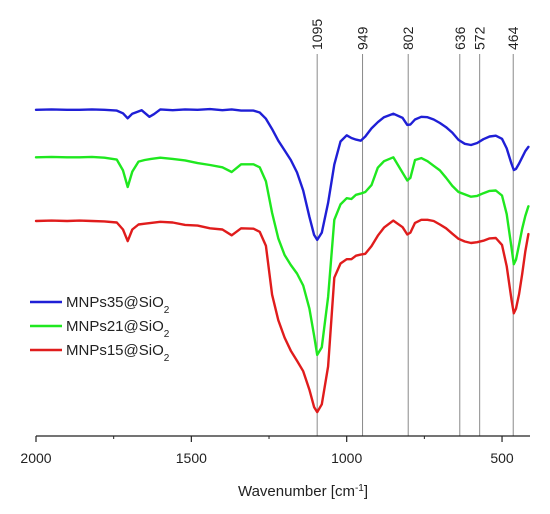 Image resolution: width=550 pixels, height=514 pixels. What do you see at coordinates (317, 34) in the screenshot?
I see `peak-label-1095: 1095` at bounding box center [317, 34].